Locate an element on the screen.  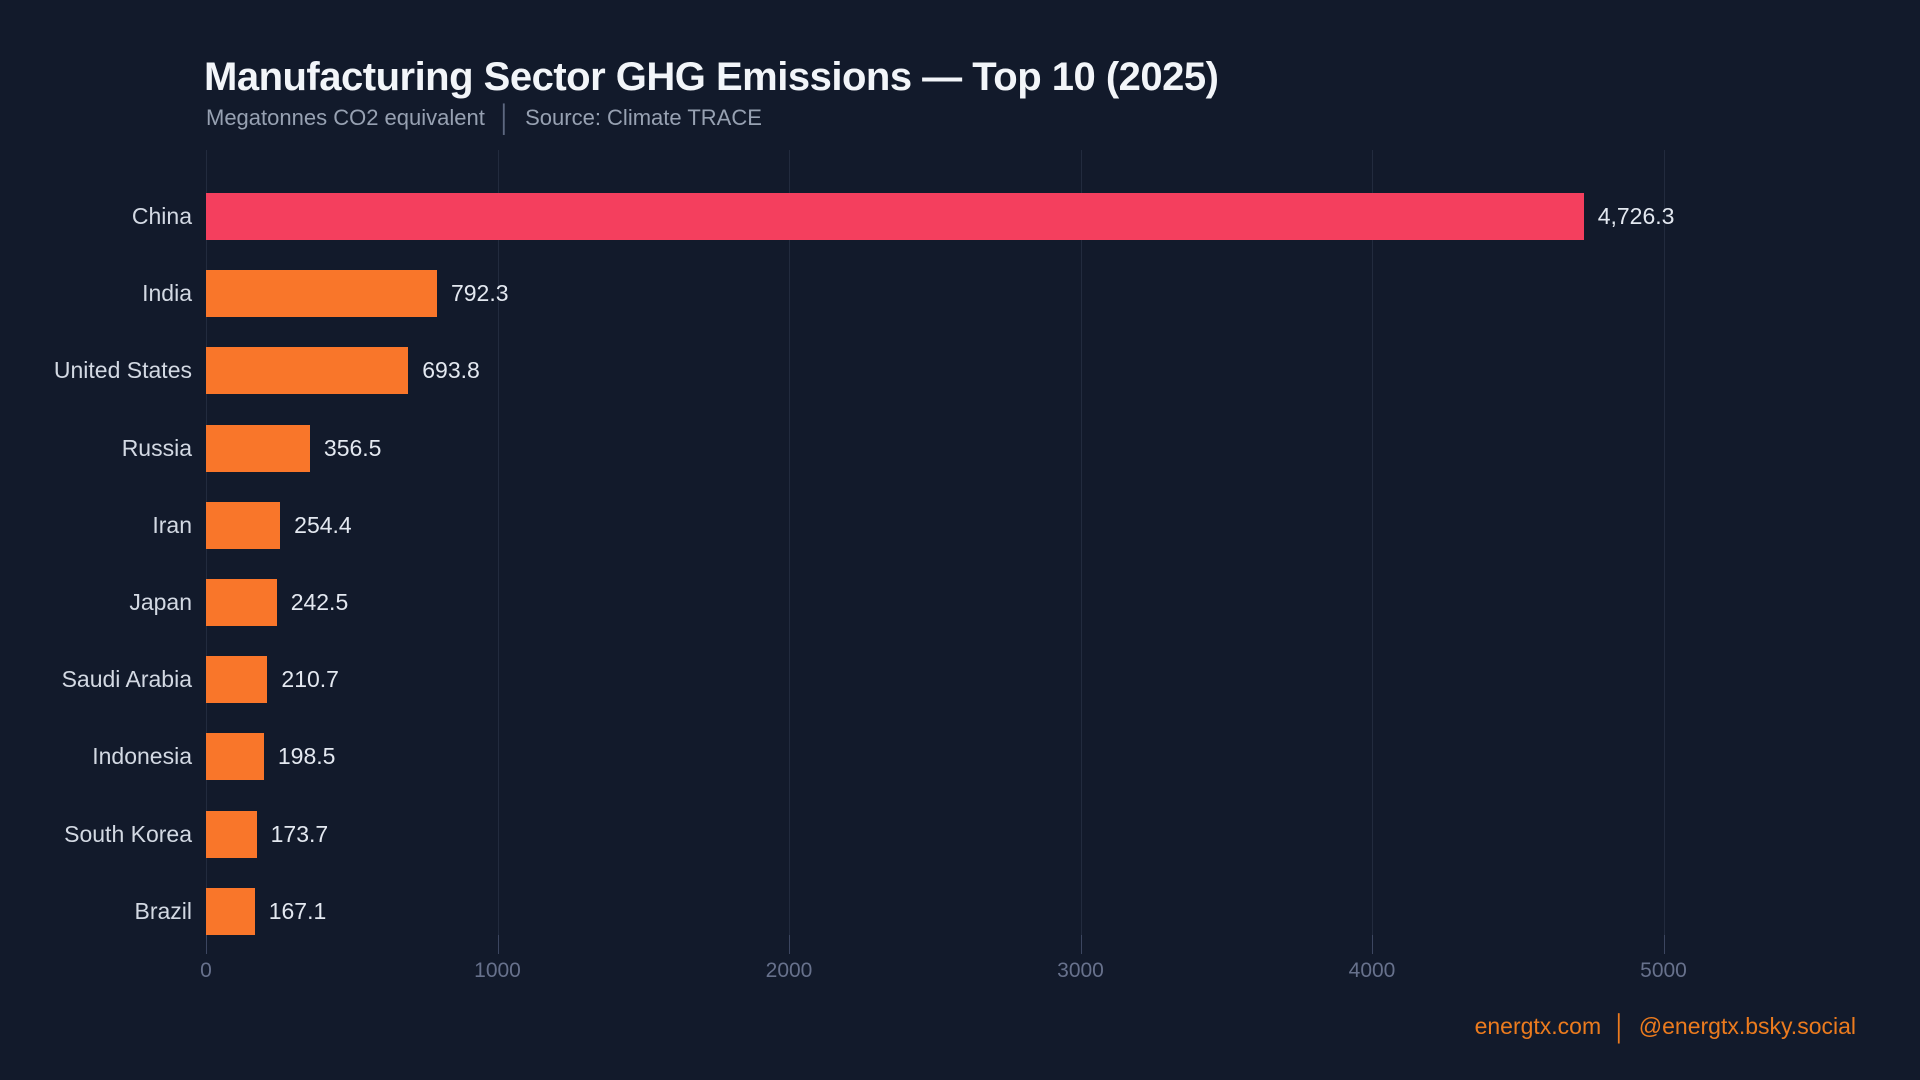
category-label: India is located at coordinates (167, 293).